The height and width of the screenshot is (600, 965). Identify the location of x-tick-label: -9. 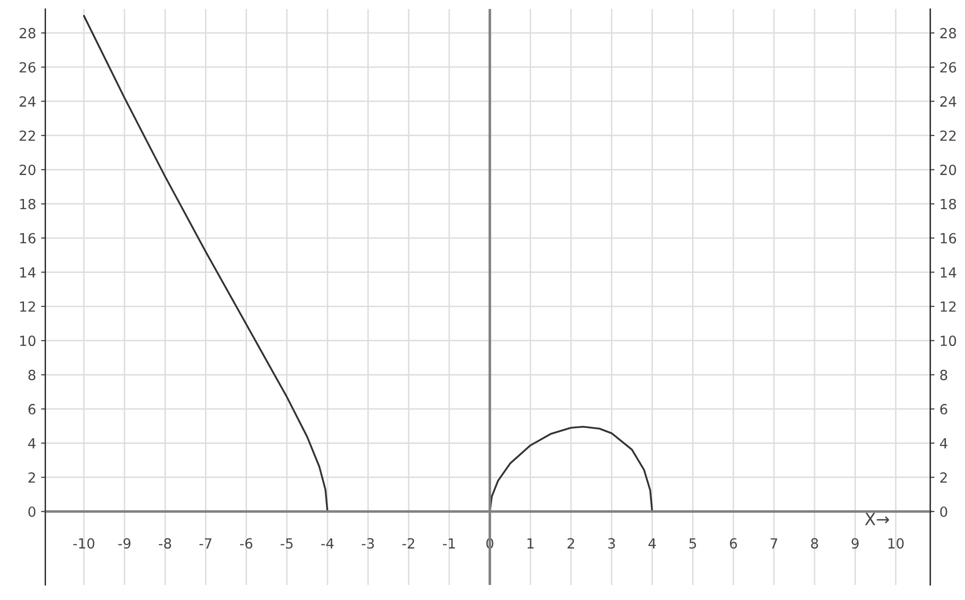
(124, 543).